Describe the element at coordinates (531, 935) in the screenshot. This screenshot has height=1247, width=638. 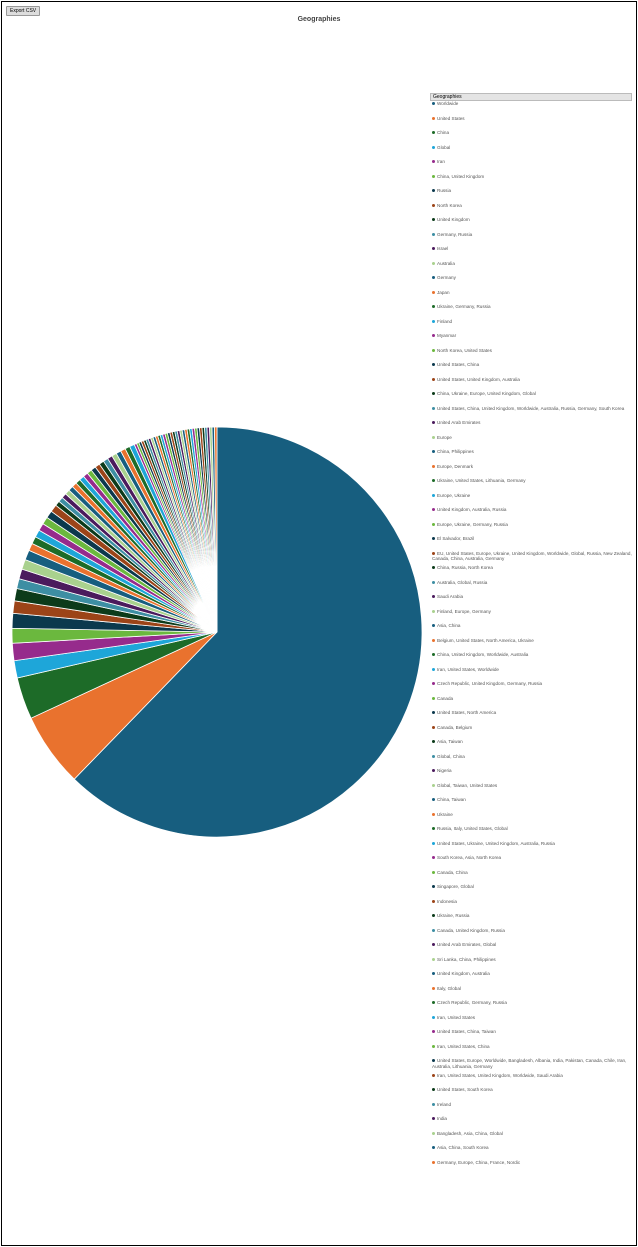
I see `legend-item: Canada, United Kingdom, Russia` at that location.